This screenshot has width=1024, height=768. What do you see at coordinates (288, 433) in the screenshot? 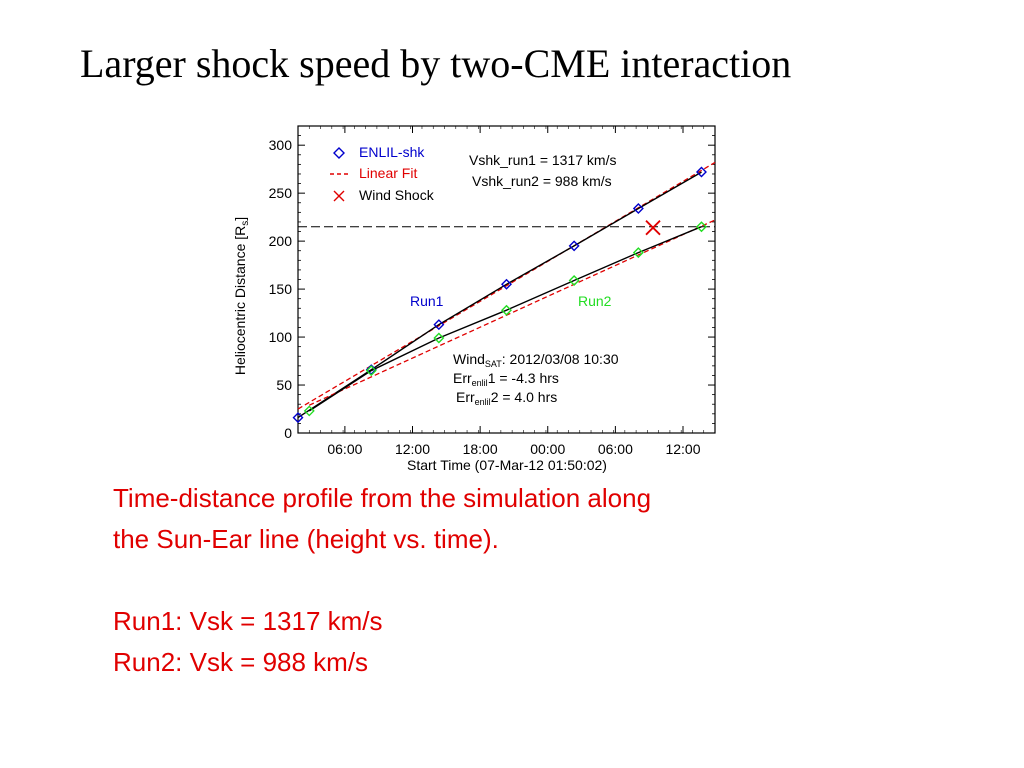
I see `y-tick-label: 0` at bounding box center [288, 433].